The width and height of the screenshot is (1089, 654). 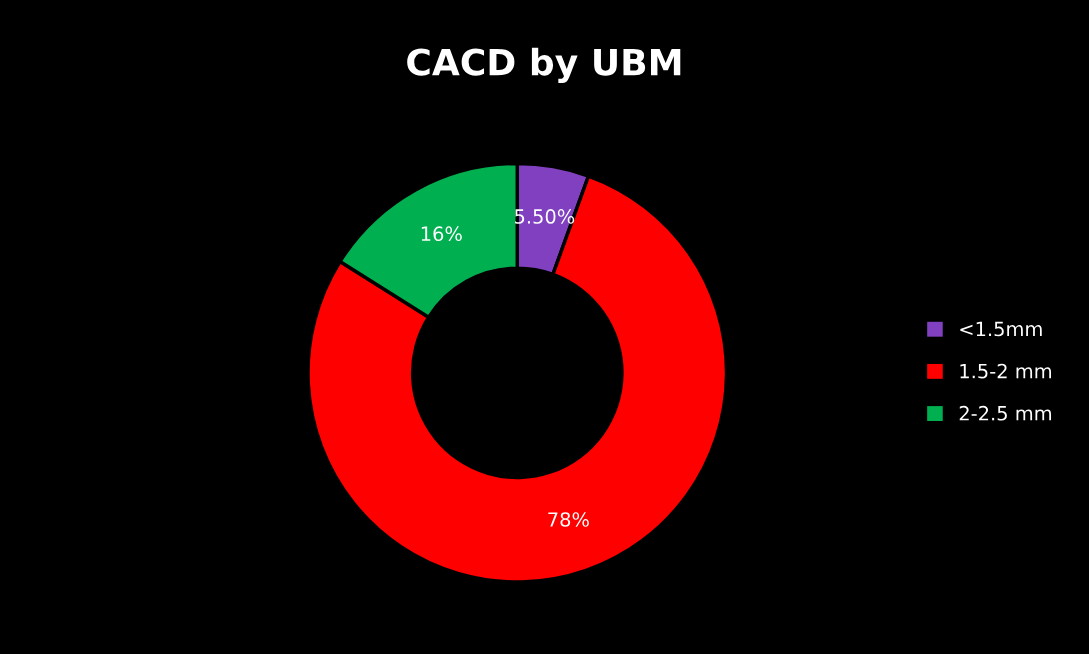 What do you see at coordinates (1006, 371) in the screenshot?
I see `legend-label: 1.5-2 mm` at bounding box center [1006, 371].